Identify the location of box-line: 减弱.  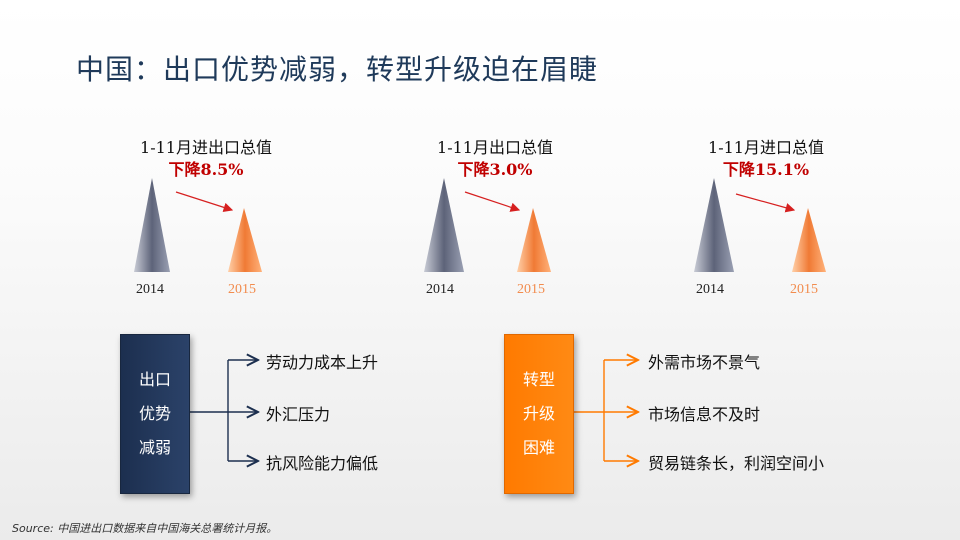
(154, 447).